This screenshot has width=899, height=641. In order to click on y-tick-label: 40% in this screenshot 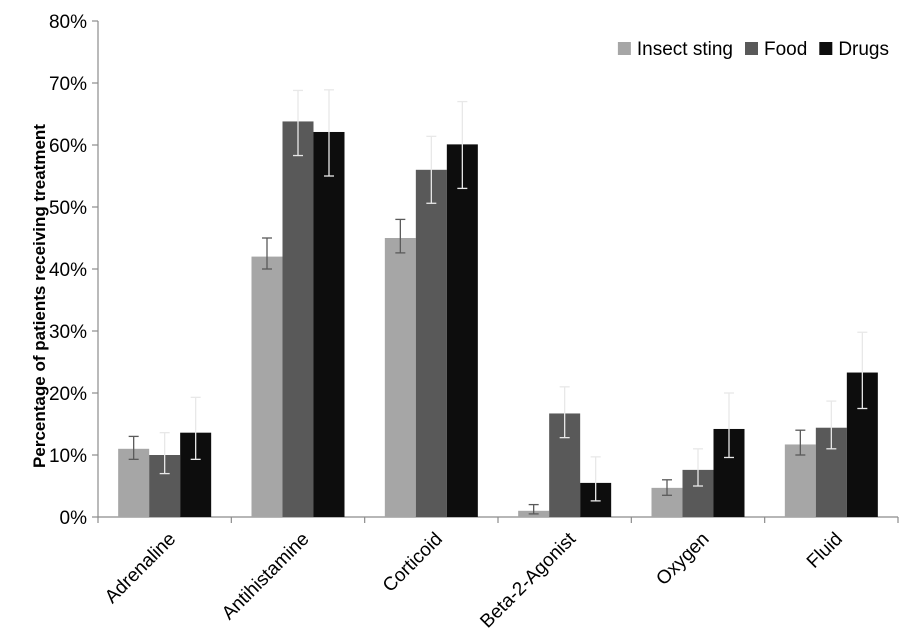, I will do `click(68, 270)`.